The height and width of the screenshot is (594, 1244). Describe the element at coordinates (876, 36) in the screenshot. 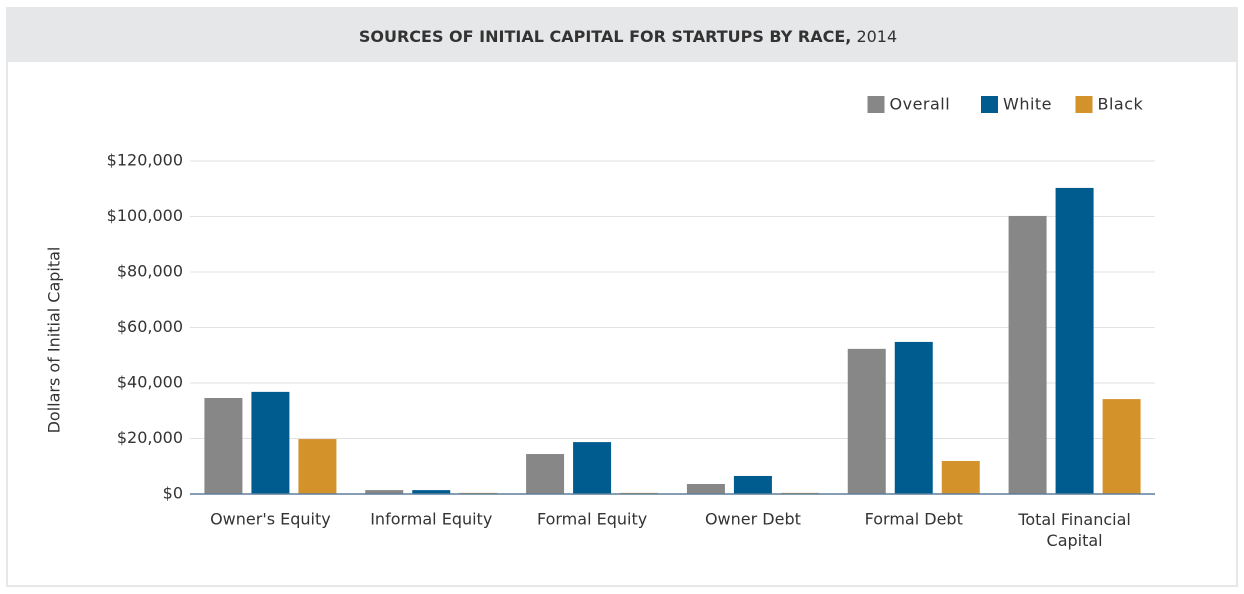

I see `chart-subtitle: 2014` at that location.